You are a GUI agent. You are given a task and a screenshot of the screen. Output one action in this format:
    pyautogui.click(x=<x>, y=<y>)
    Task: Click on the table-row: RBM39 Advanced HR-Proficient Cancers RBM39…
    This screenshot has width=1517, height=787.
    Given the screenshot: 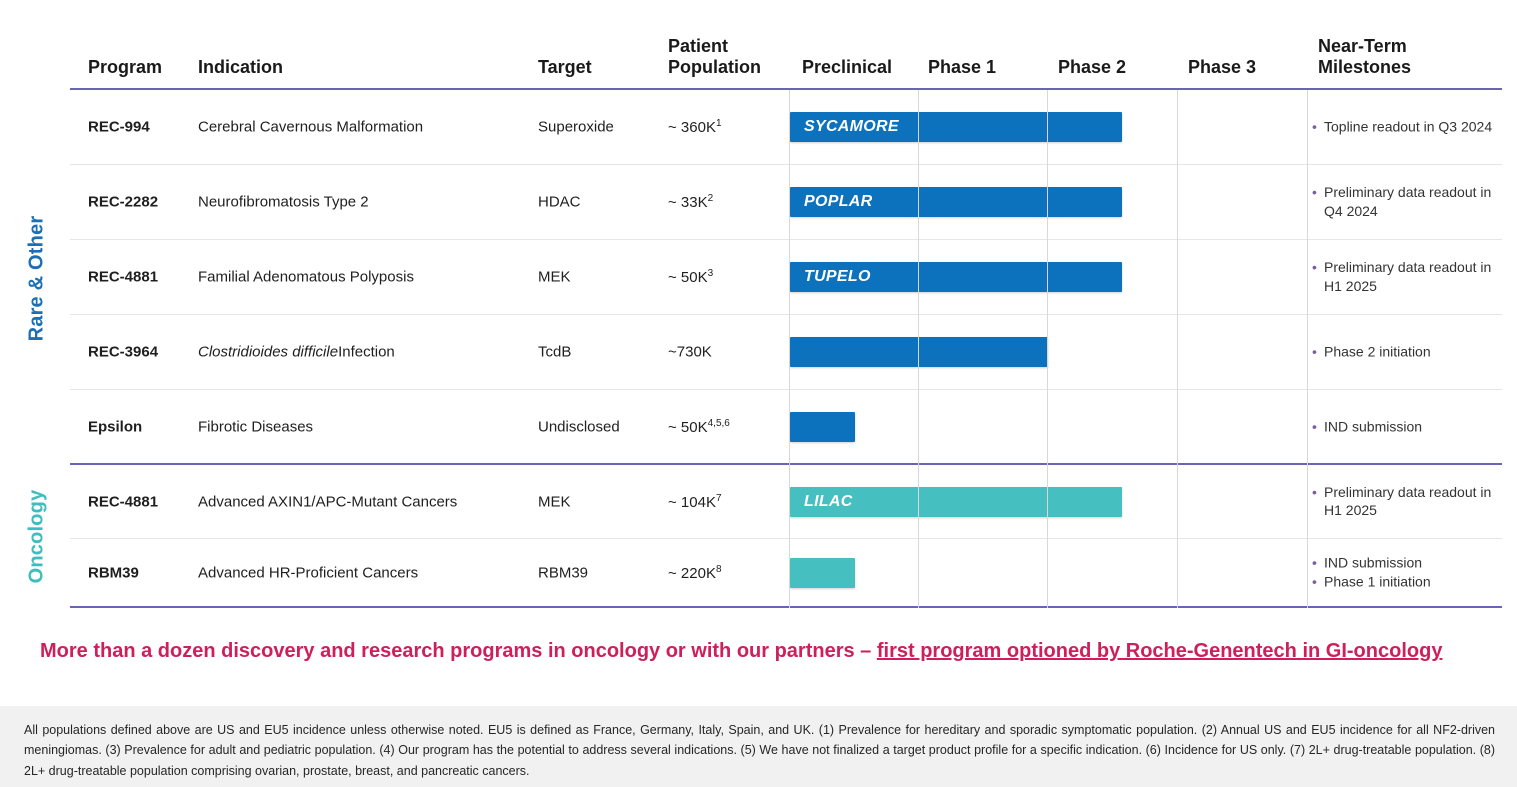 What is the action you would take?
    pyautogui.click(x=786, y=573)
    